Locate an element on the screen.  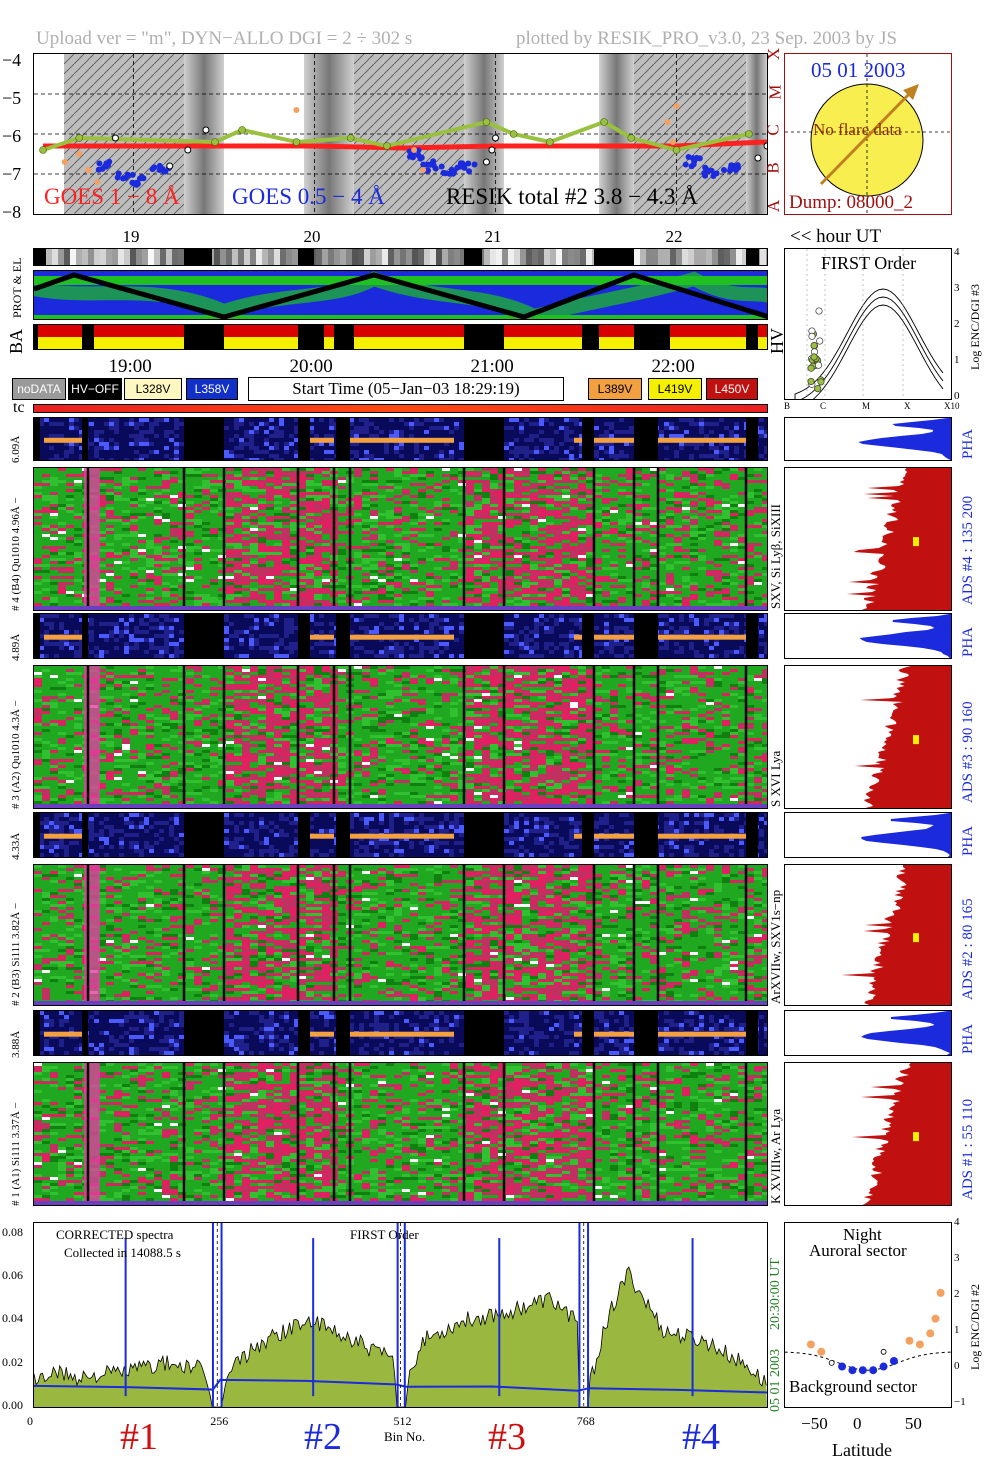
goes-orange-point is located at coordinates (667, 122).